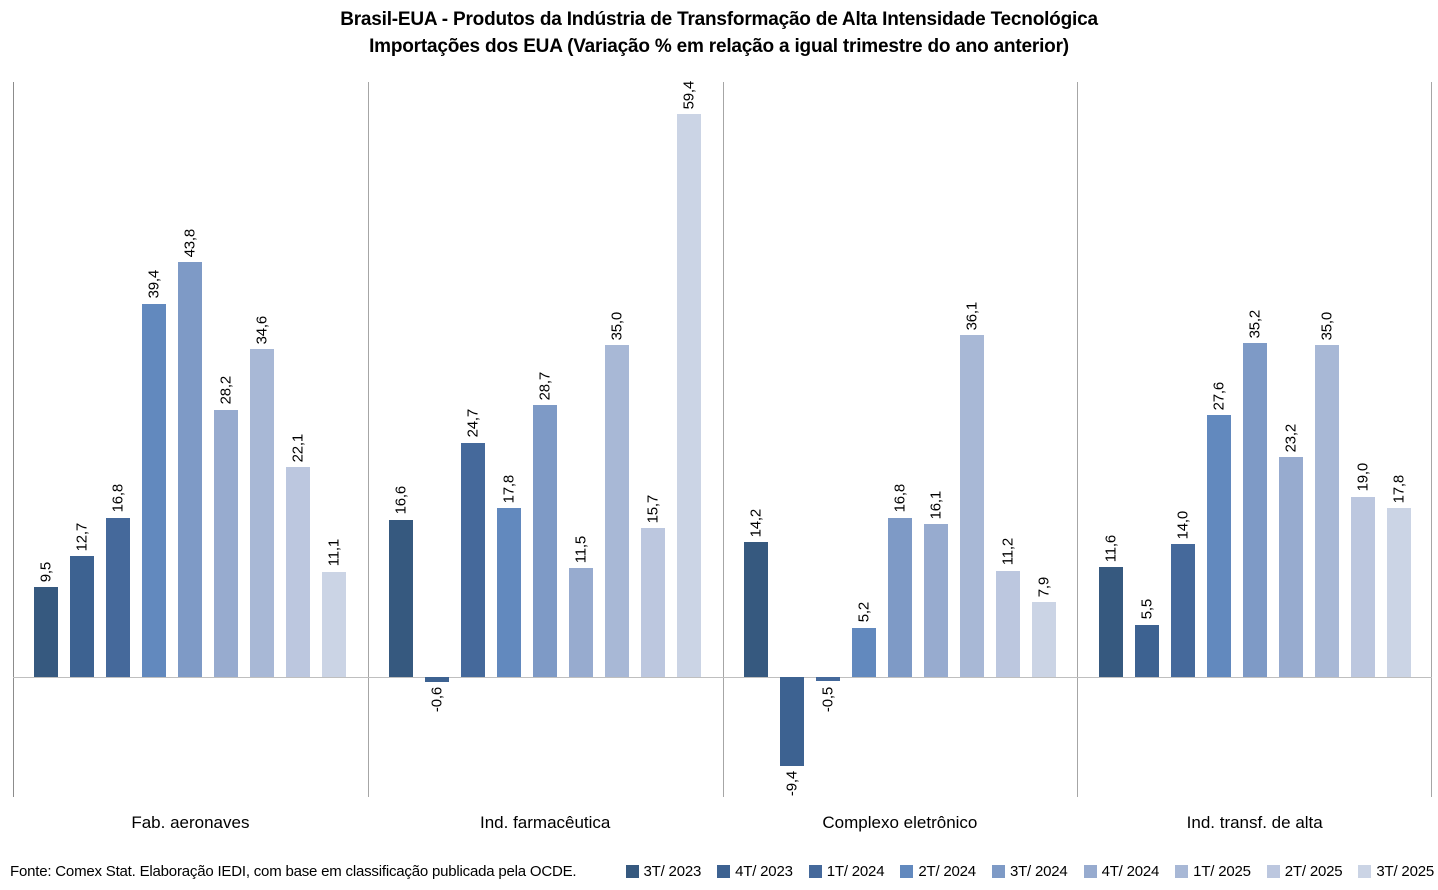 The height and width of the screenshot is (890, 1438). Describe the element at coordinates (46, 439) in the screenshot. I see `bar-slot: 9,5` at that location.